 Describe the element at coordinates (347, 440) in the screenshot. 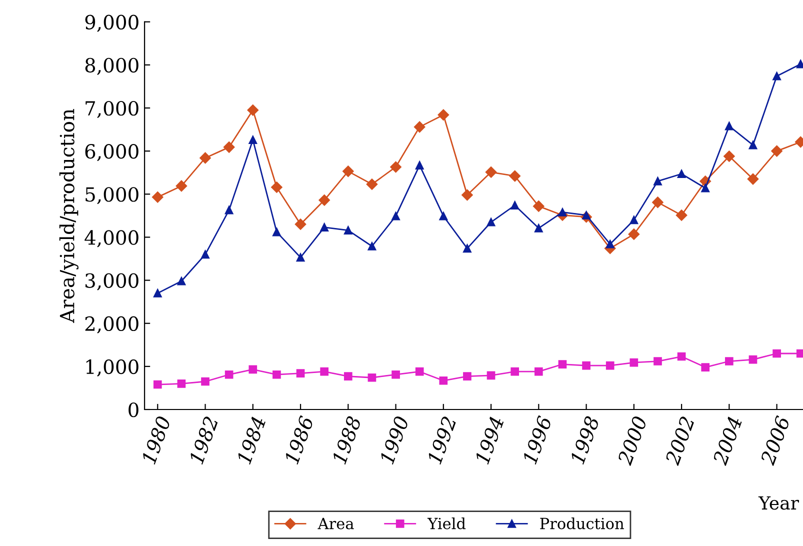

I see `x-tick-label: 1988` at that location.